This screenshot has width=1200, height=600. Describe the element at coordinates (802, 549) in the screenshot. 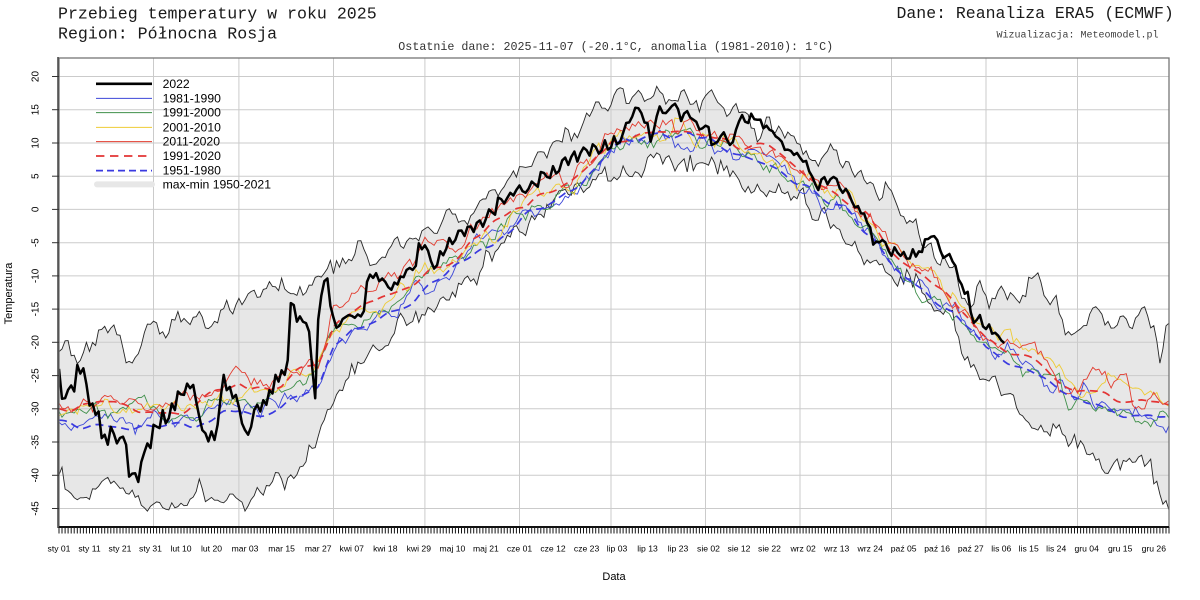

I see `svg-text: wrz 02` at that location.